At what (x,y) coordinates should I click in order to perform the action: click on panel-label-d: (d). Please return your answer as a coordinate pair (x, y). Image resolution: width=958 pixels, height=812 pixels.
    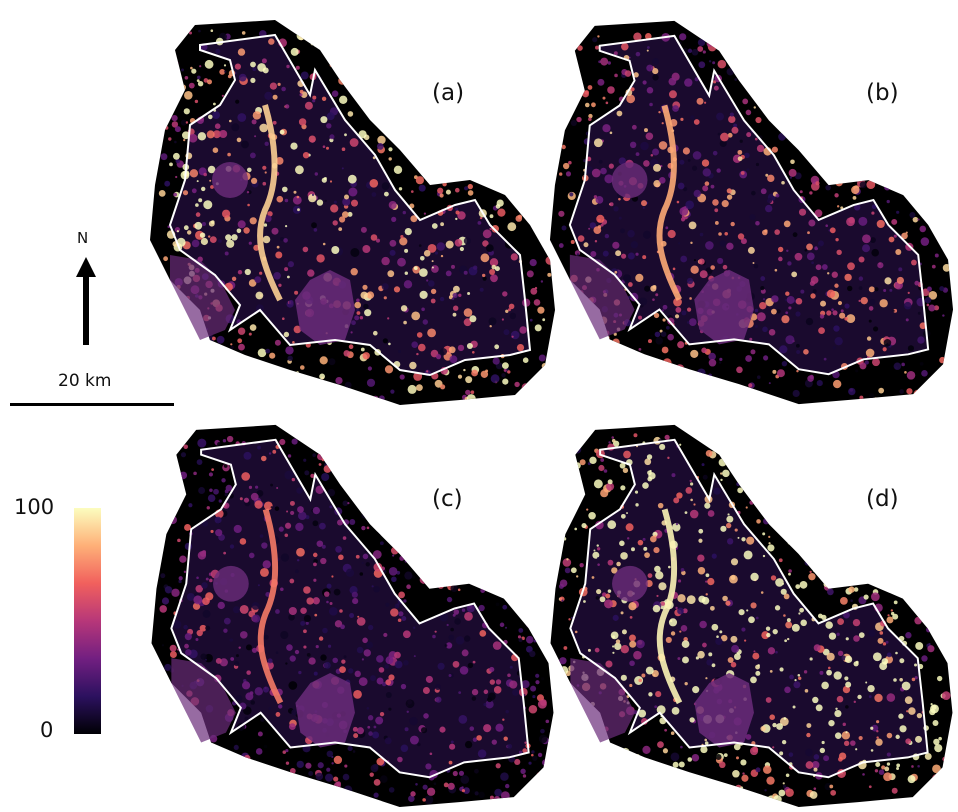
    Looking at the image, I should click on (882, 499).